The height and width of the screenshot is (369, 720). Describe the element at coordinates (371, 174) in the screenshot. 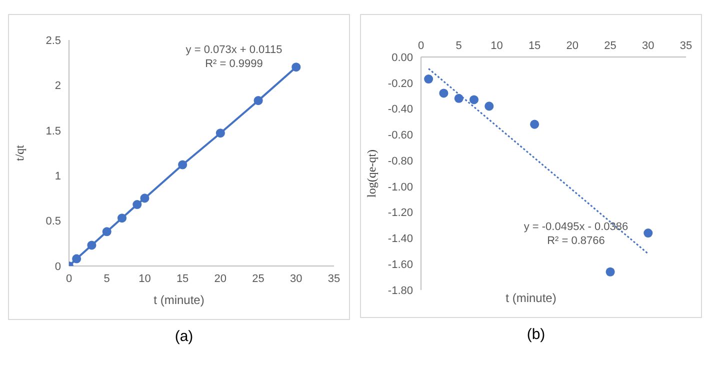

I see `y-axis-title: log(qe-qt)` at that location.